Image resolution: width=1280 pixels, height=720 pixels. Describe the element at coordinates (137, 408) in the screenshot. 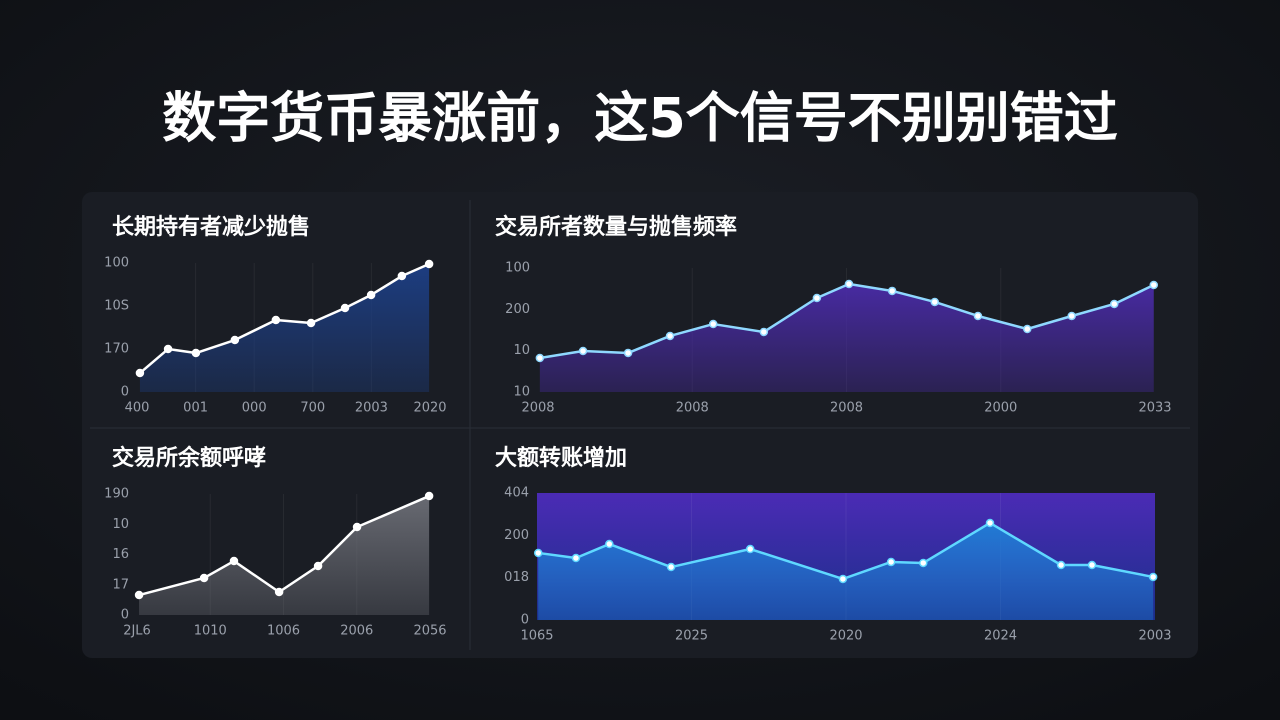

I see `x-axis-label: 400` at that location.